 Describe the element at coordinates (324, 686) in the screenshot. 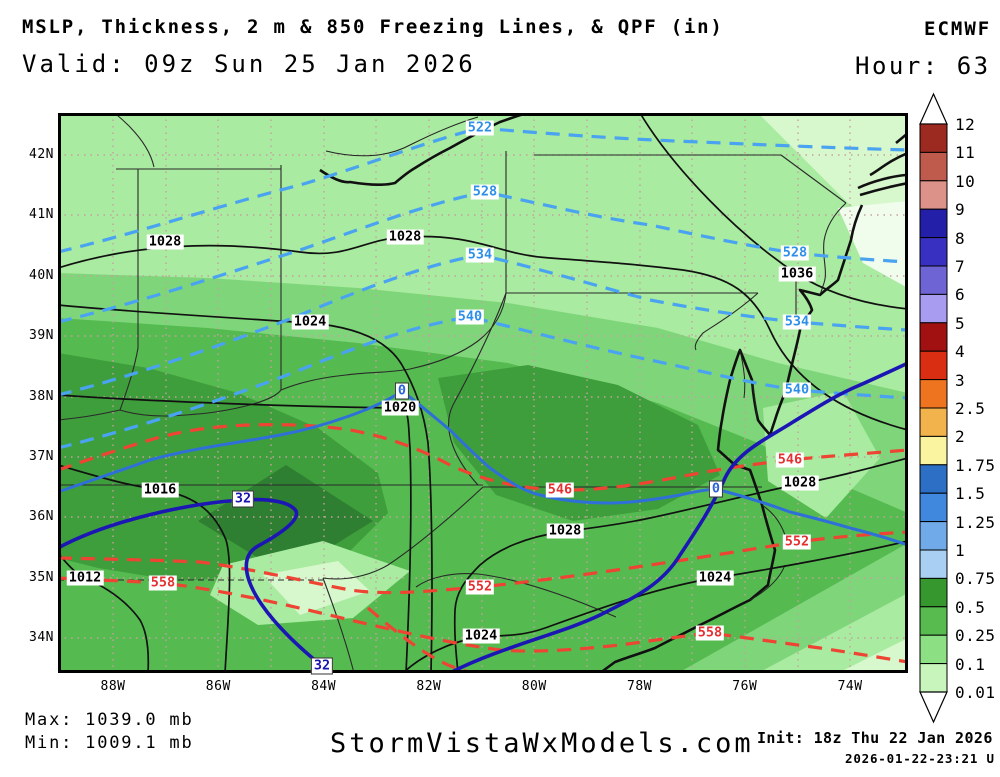

I see `lon-label-84W: 84W` at that location.